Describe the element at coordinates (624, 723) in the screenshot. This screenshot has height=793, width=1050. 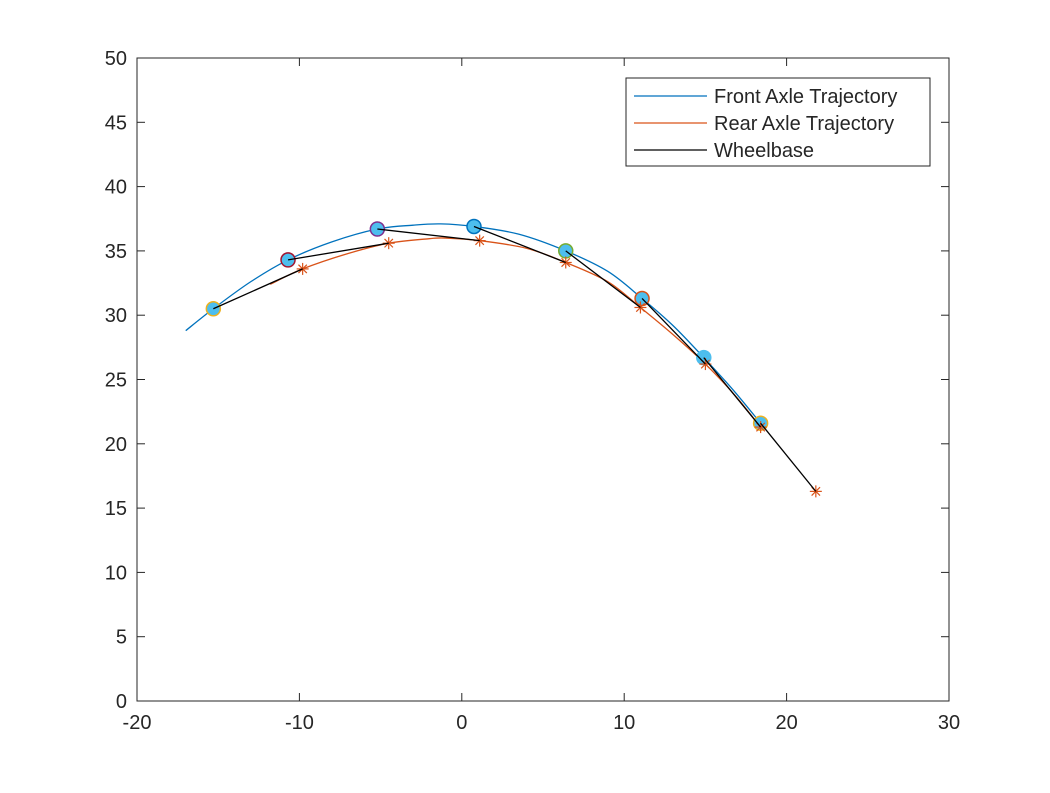
I see `x-tick-label: 10` at that location.